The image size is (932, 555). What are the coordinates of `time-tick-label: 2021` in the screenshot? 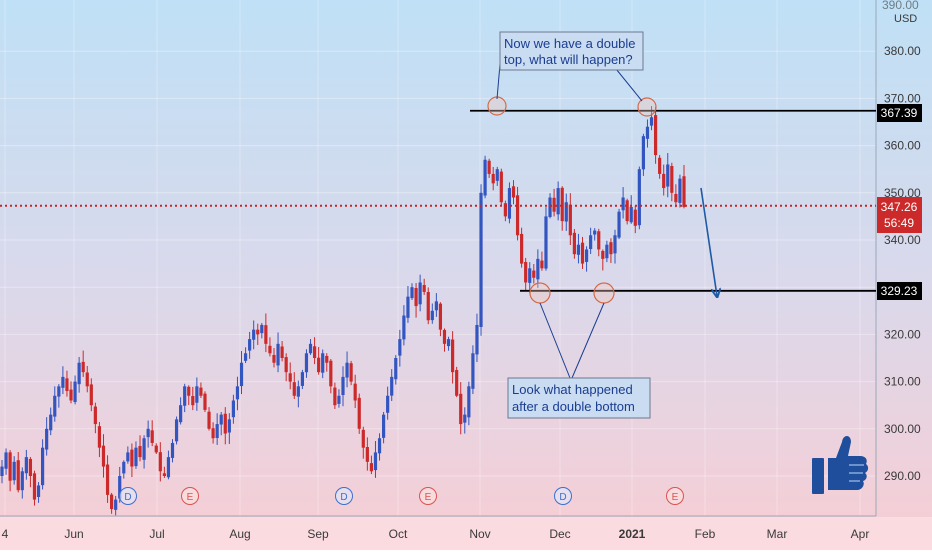 It's located at (632, 534).